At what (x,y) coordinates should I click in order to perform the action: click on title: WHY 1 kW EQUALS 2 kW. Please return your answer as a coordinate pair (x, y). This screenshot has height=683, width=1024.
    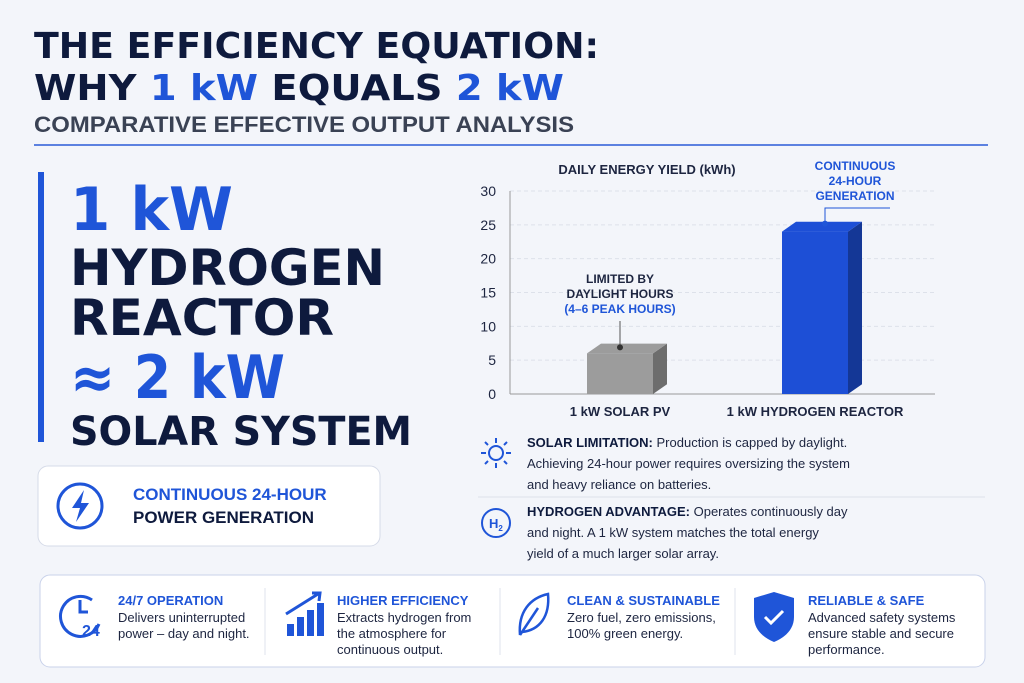
    Looking at the image, I should click on (299, 88).